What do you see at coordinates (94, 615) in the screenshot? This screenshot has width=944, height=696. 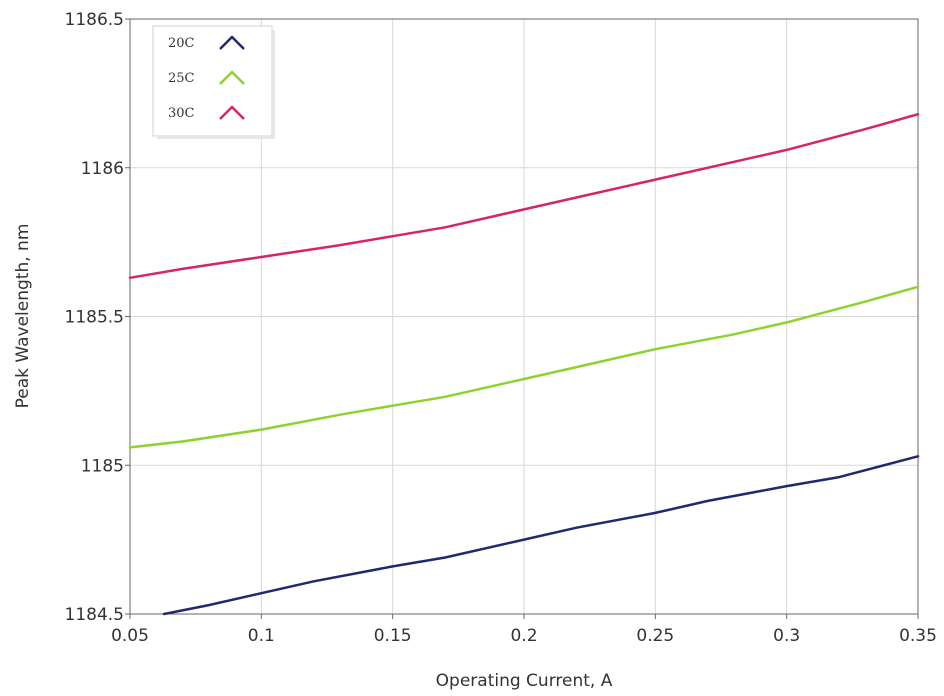 I see `y-tick-label: 1184.5` at bounding box center [94, 615].